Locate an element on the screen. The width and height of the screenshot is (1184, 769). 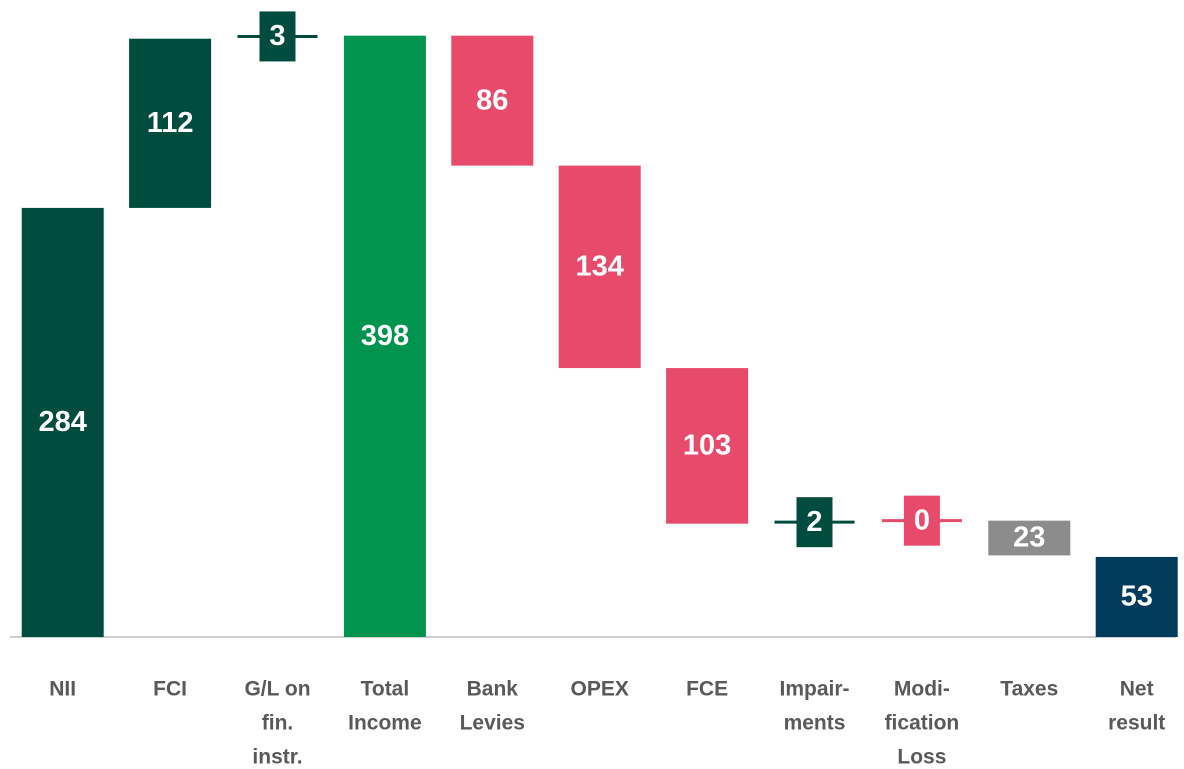
value-label: 3 is located at coordinates (277, 36).